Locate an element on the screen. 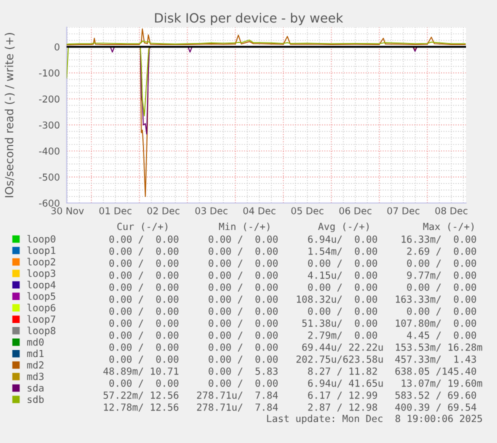 This screenshot has height=443, width=497. text: 2.79m/ 0.00 is located at coordinates (343, 335).